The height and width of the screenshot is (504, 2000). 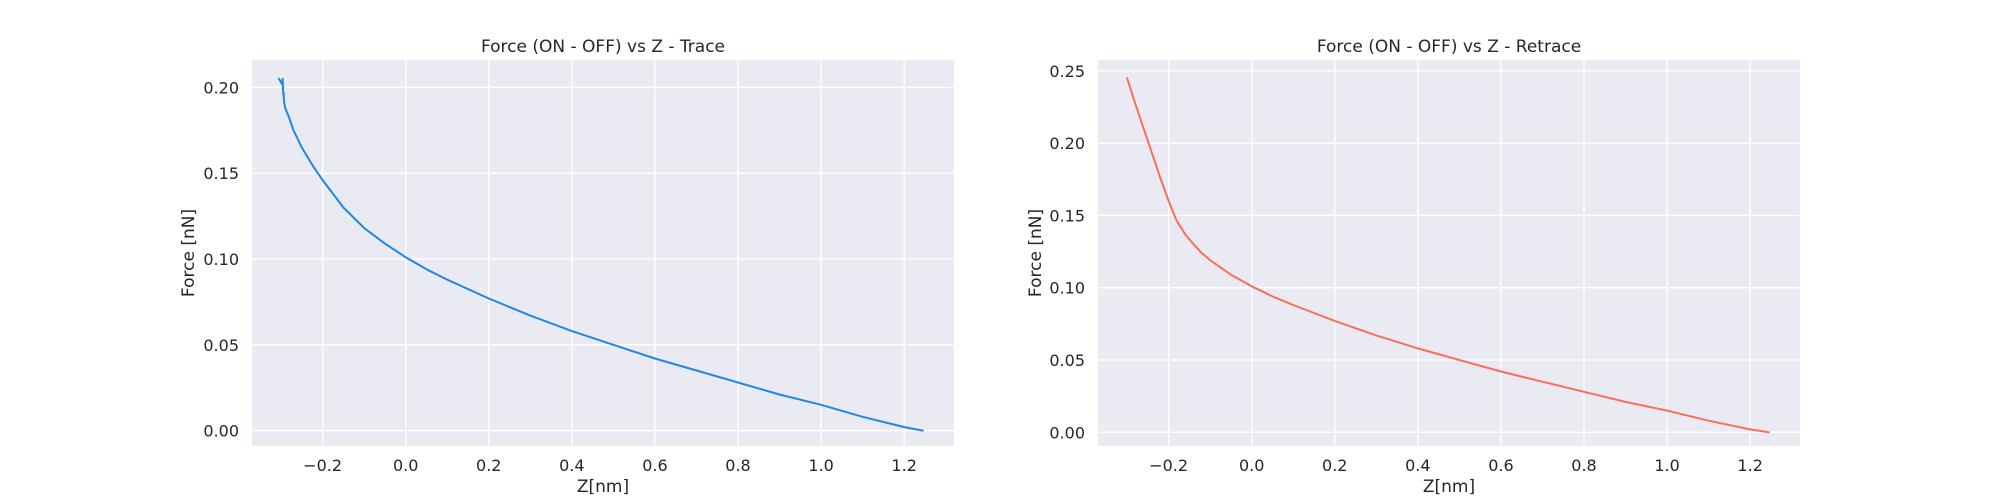 I want to click on y-tick-labels: 0.00 0.05 0.10 0.15 0.20, so click(x=221, y=259).